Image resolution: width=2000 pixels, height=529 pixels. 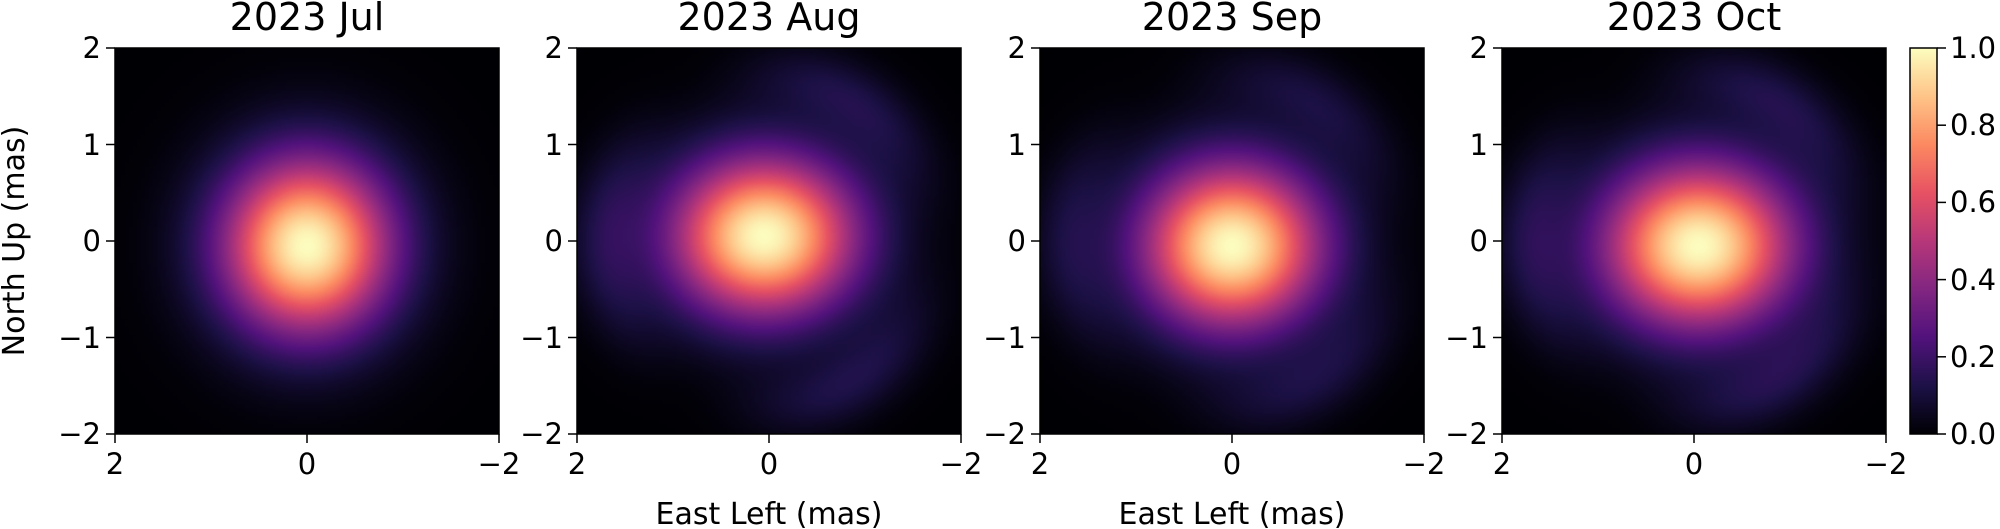 What do you see at coordinates (79, 338) in the screenshot?
I see `panel-1-ytick-label: −1` at bounding box center [79, 338].